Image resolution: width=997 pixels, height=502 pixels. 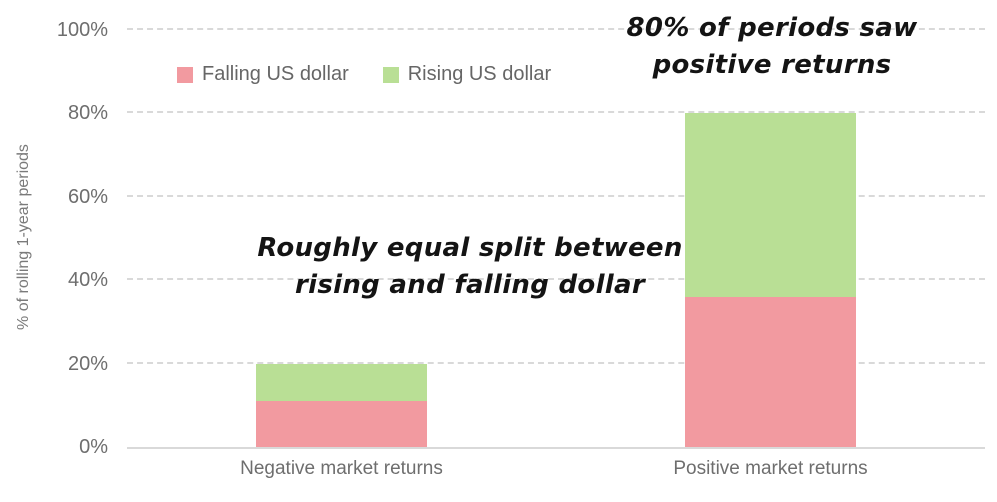 I want to click on annotation-positive-returns: 80% of periods saw positive returns, so click(x=772, y=47).